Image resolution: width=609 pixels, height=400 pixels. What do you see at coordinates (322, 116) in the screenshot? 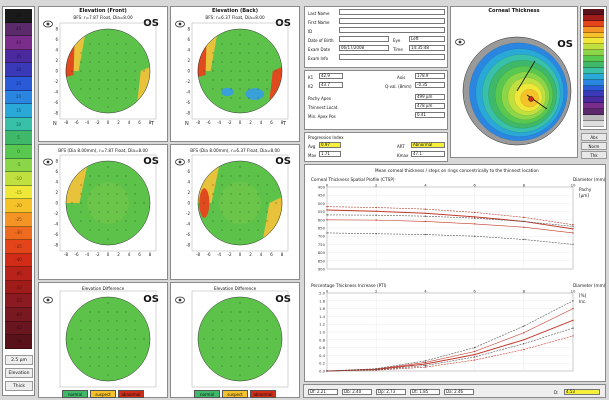
I see `min-apex-label: Min. Apex Pos` at bounding box center [322, 116].